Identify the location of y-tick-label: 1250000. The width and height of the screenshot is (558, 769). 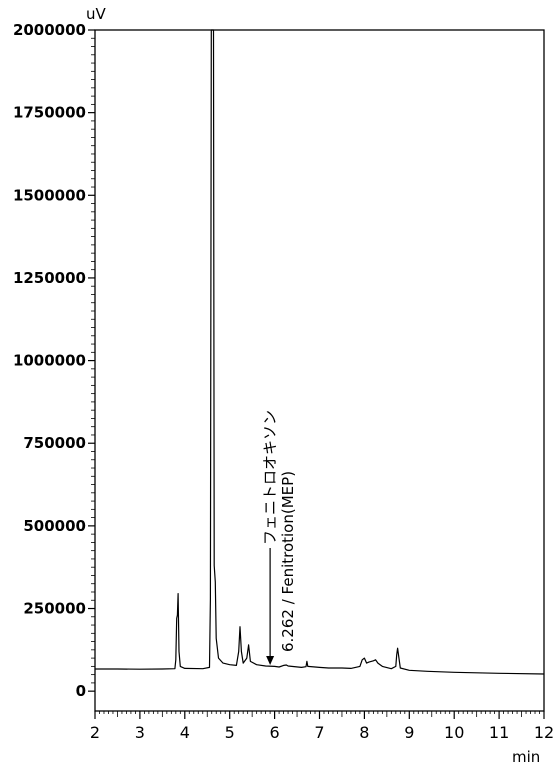
(49, 278).